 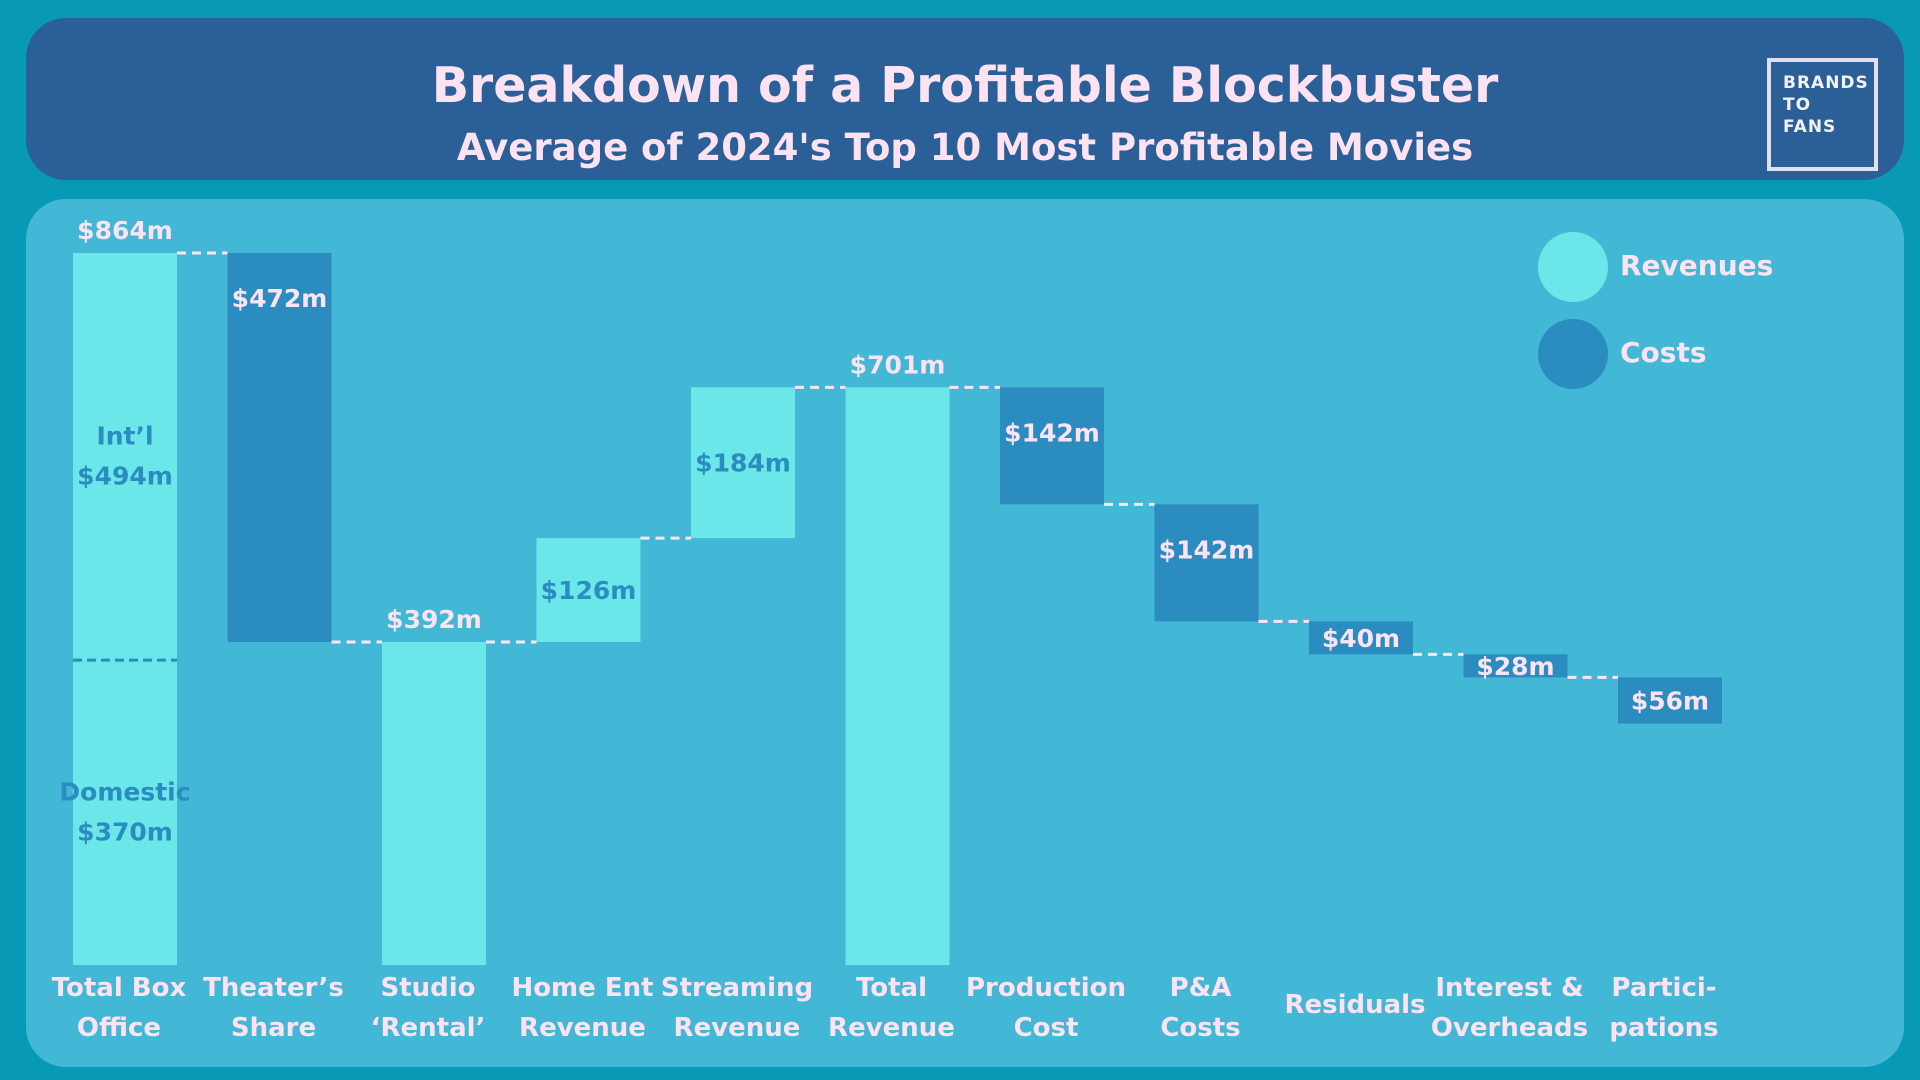 I want to click on category-label: Total, so click(x=891, y=988).